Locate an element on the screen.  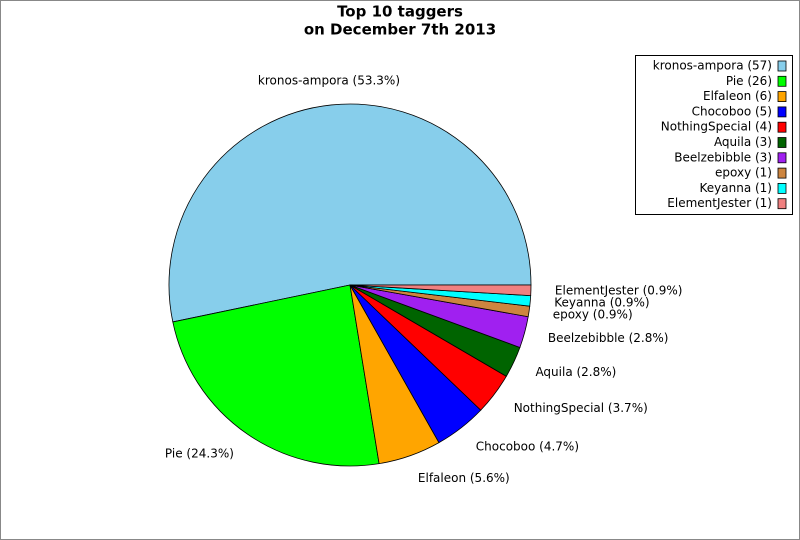
slice-label: NothingSpecial (3.7%) is located at coordinates (581, 408).